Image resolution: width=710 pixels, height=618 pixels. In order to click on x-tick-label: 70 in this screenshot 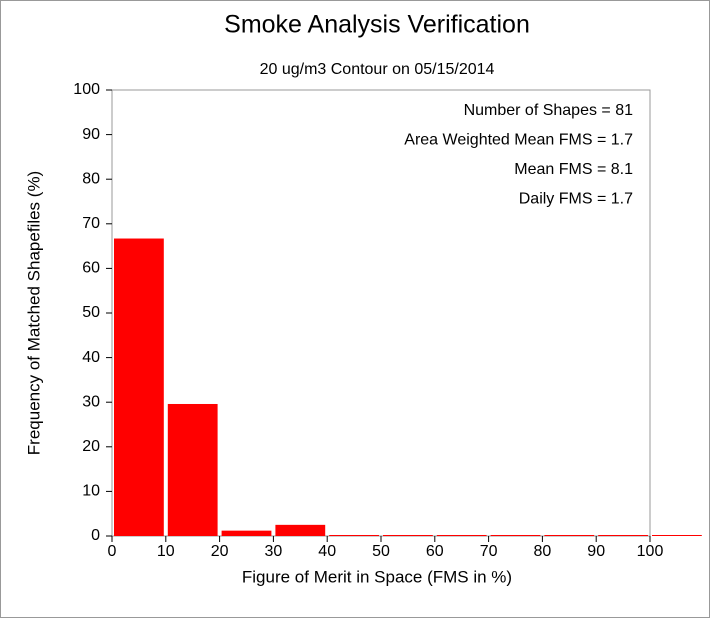, I will do `click(489, 551)`.